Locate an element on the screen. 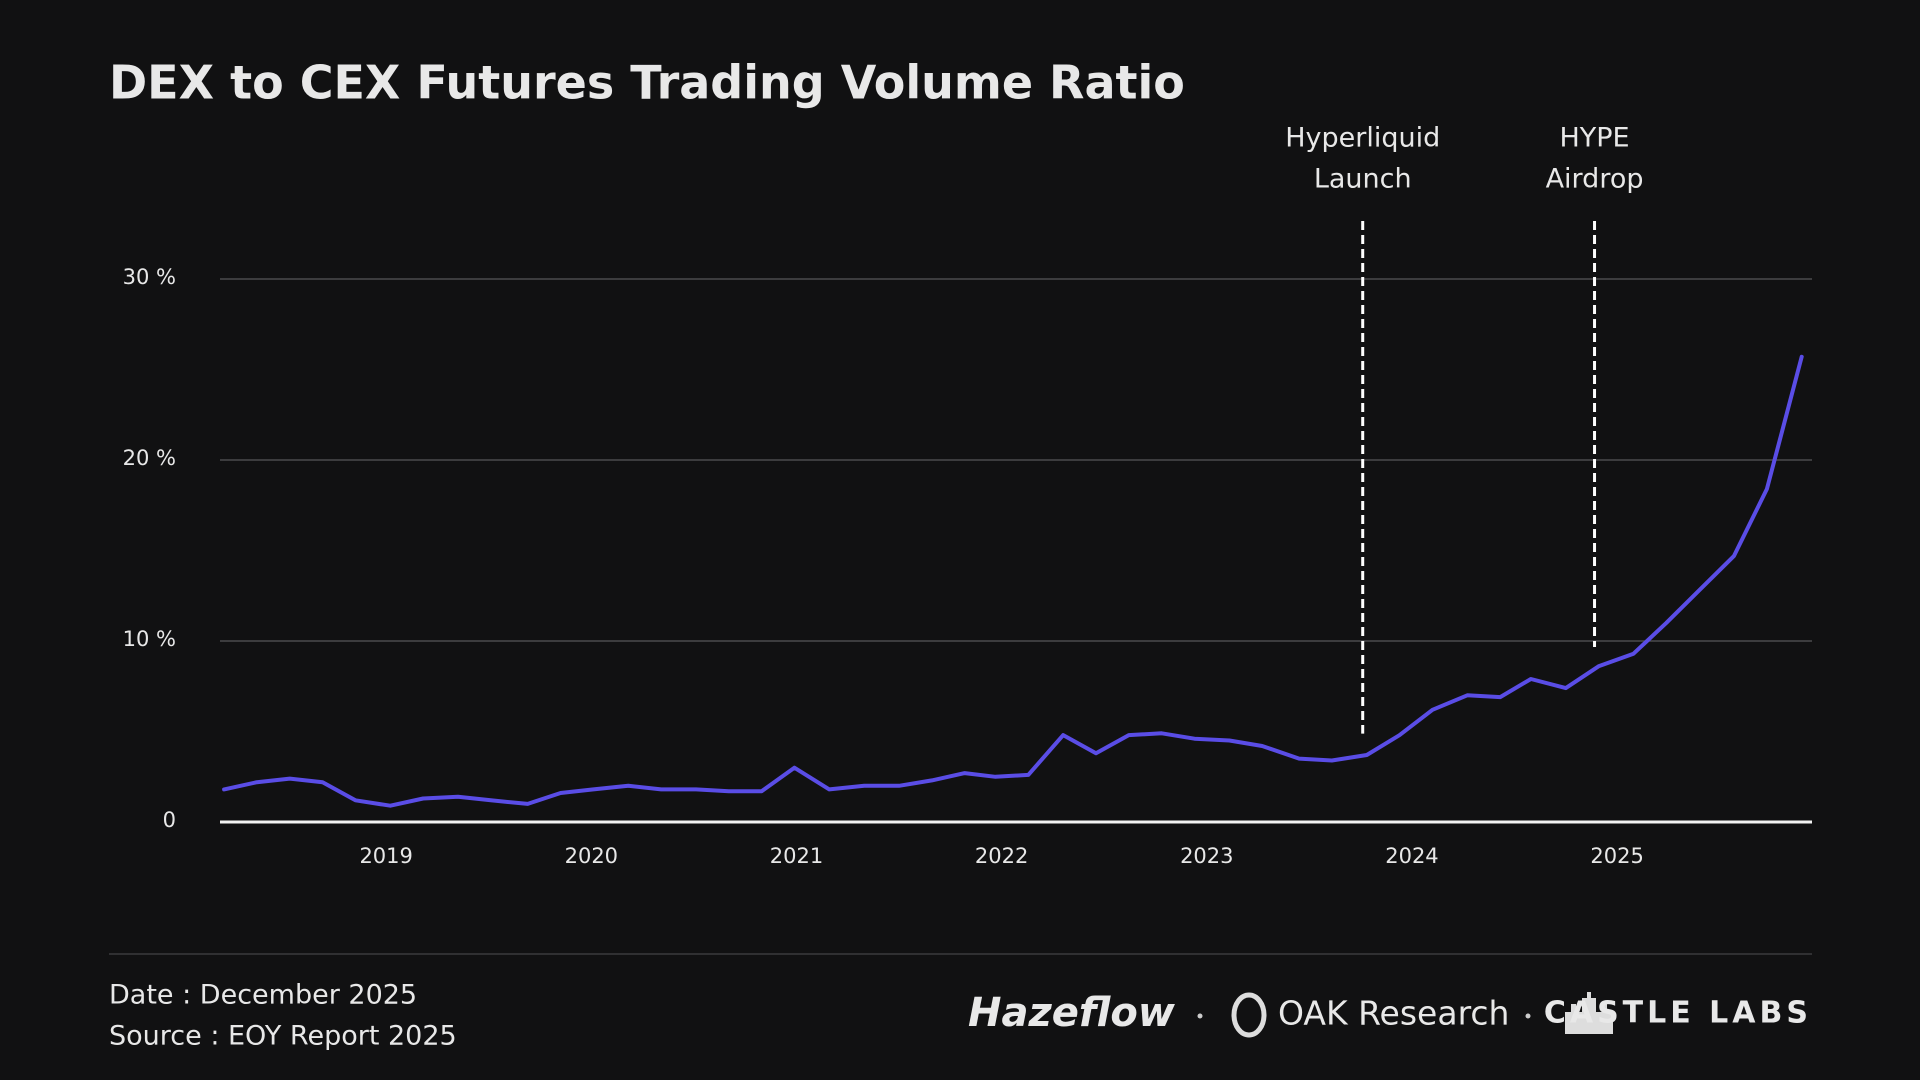 Image resolution: width=1920 pixels, height=1080 pixels. x-tick-label: 2024 is located at coordinates (1411, 856).